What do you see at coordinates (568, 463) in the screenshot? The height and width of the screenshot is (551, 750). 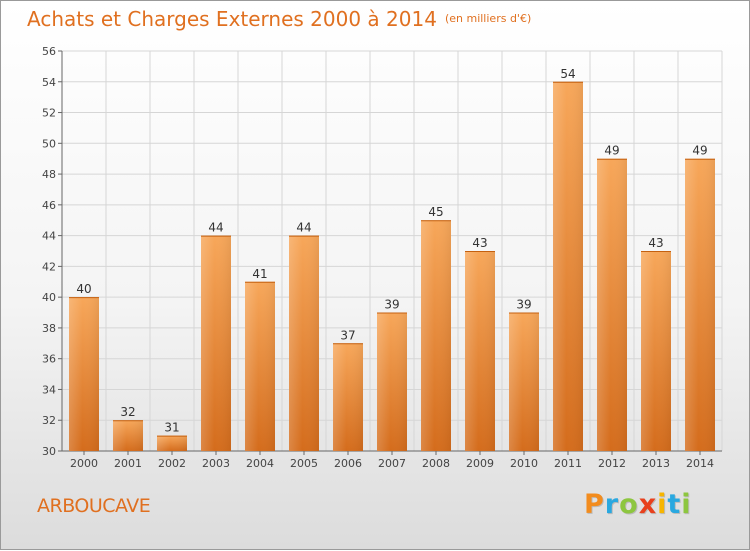 I see `x-tick-label: 2011` at bounding box center [568, 463].